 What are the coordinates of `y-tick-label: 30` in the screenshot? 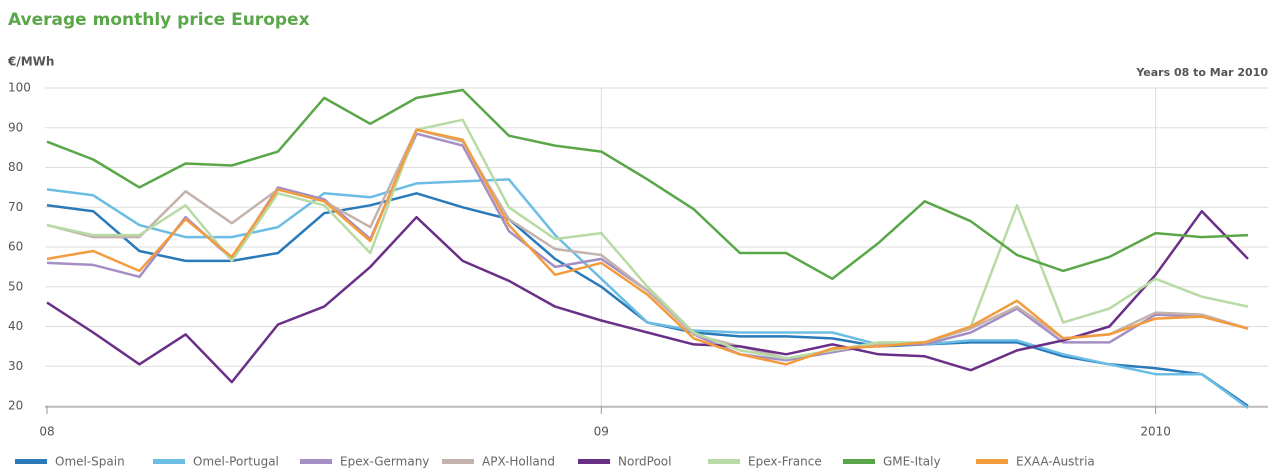 It's located at (15, 366).